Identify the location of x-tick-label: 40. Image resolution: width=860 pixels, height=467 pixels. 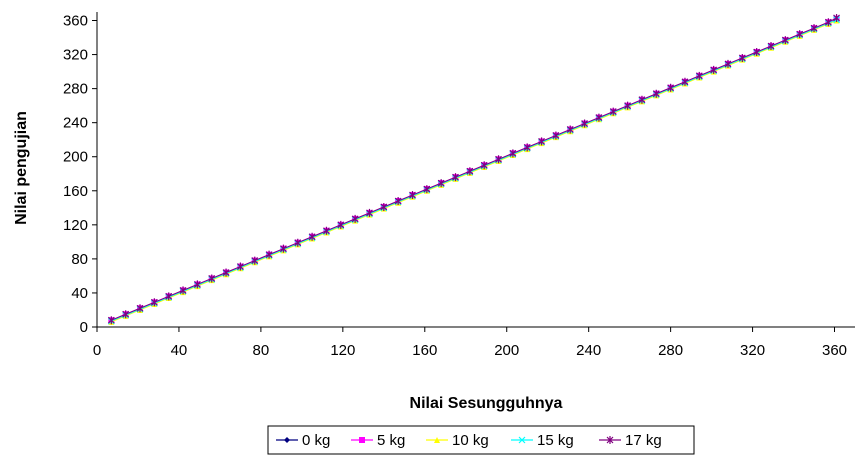
(179, 350).